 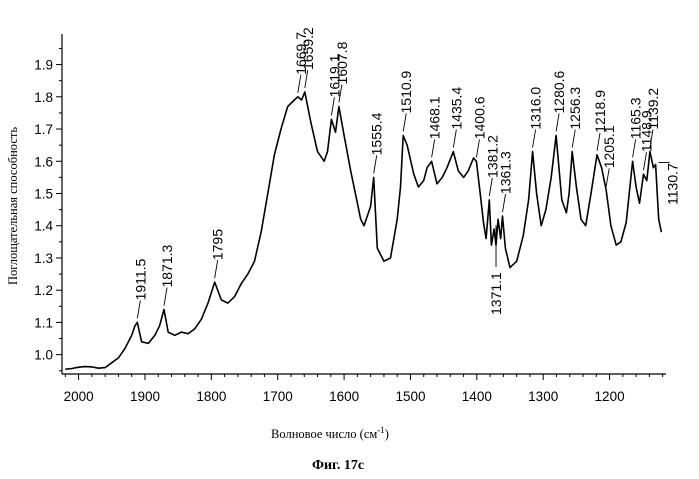 What do you see at coordinates (609, 146) in the screenshot?
I see `peak-label: 1205.1` at bounding box center [609, 146].